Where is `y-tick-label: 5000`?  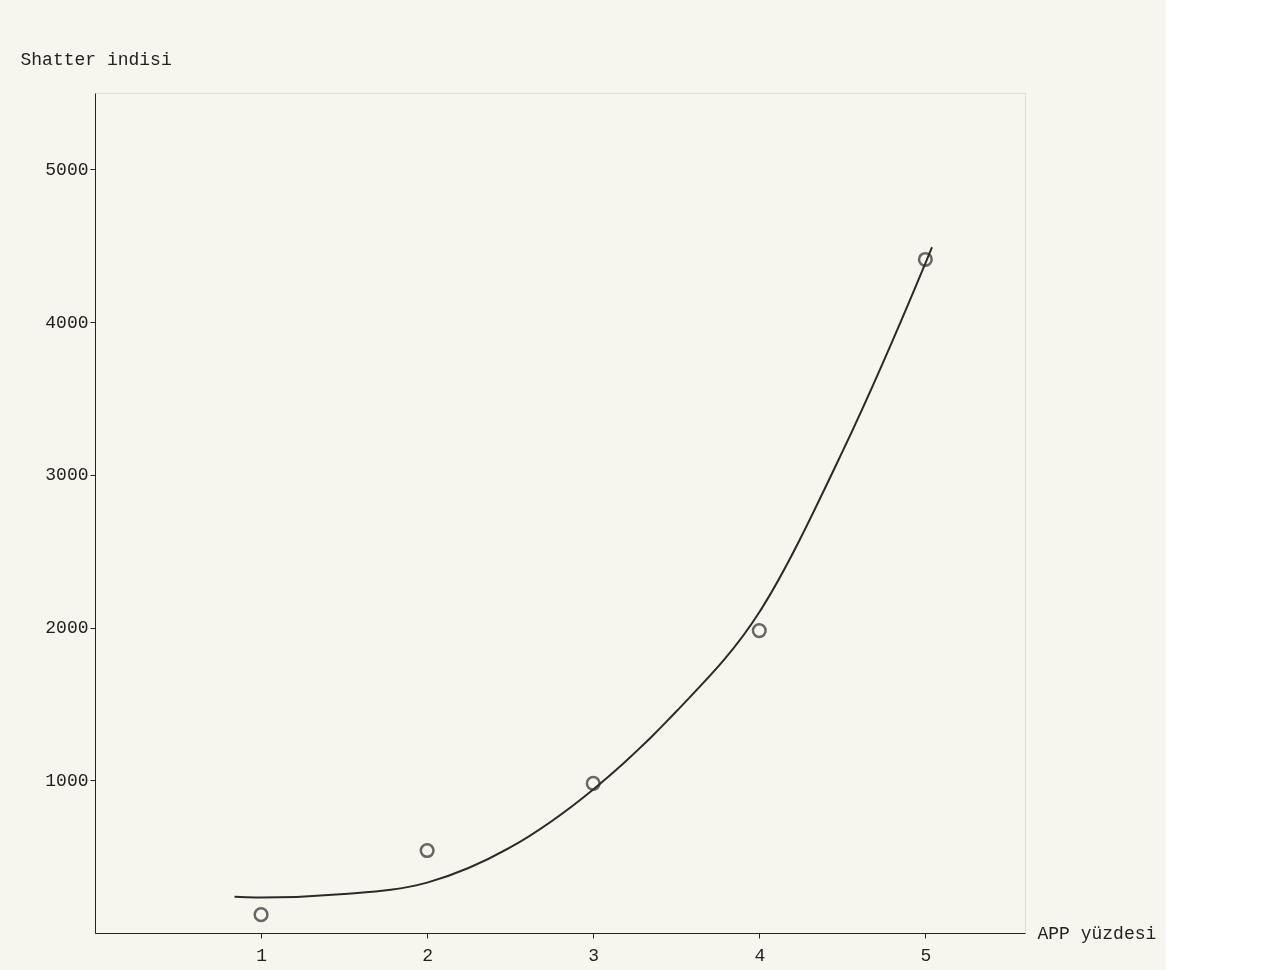 y-tick-label: 5000 is located at coordinates (67, 169).